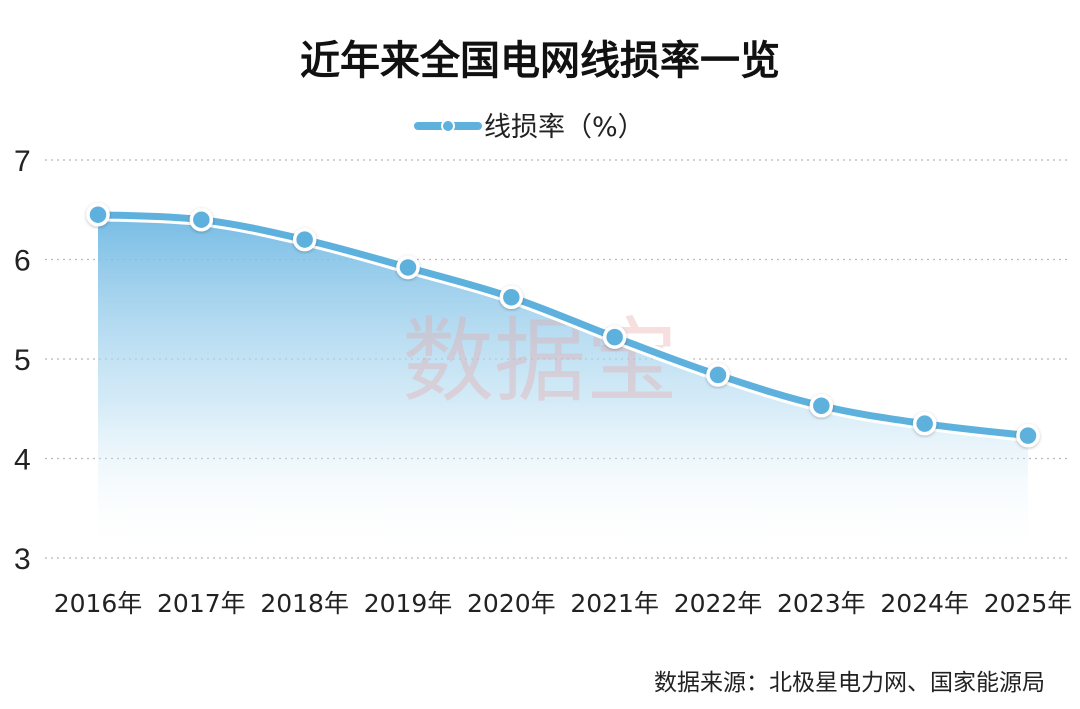  Describe the element at coordinates (98, 214) in the screenshot. I see `data-point-2016年` at that location.